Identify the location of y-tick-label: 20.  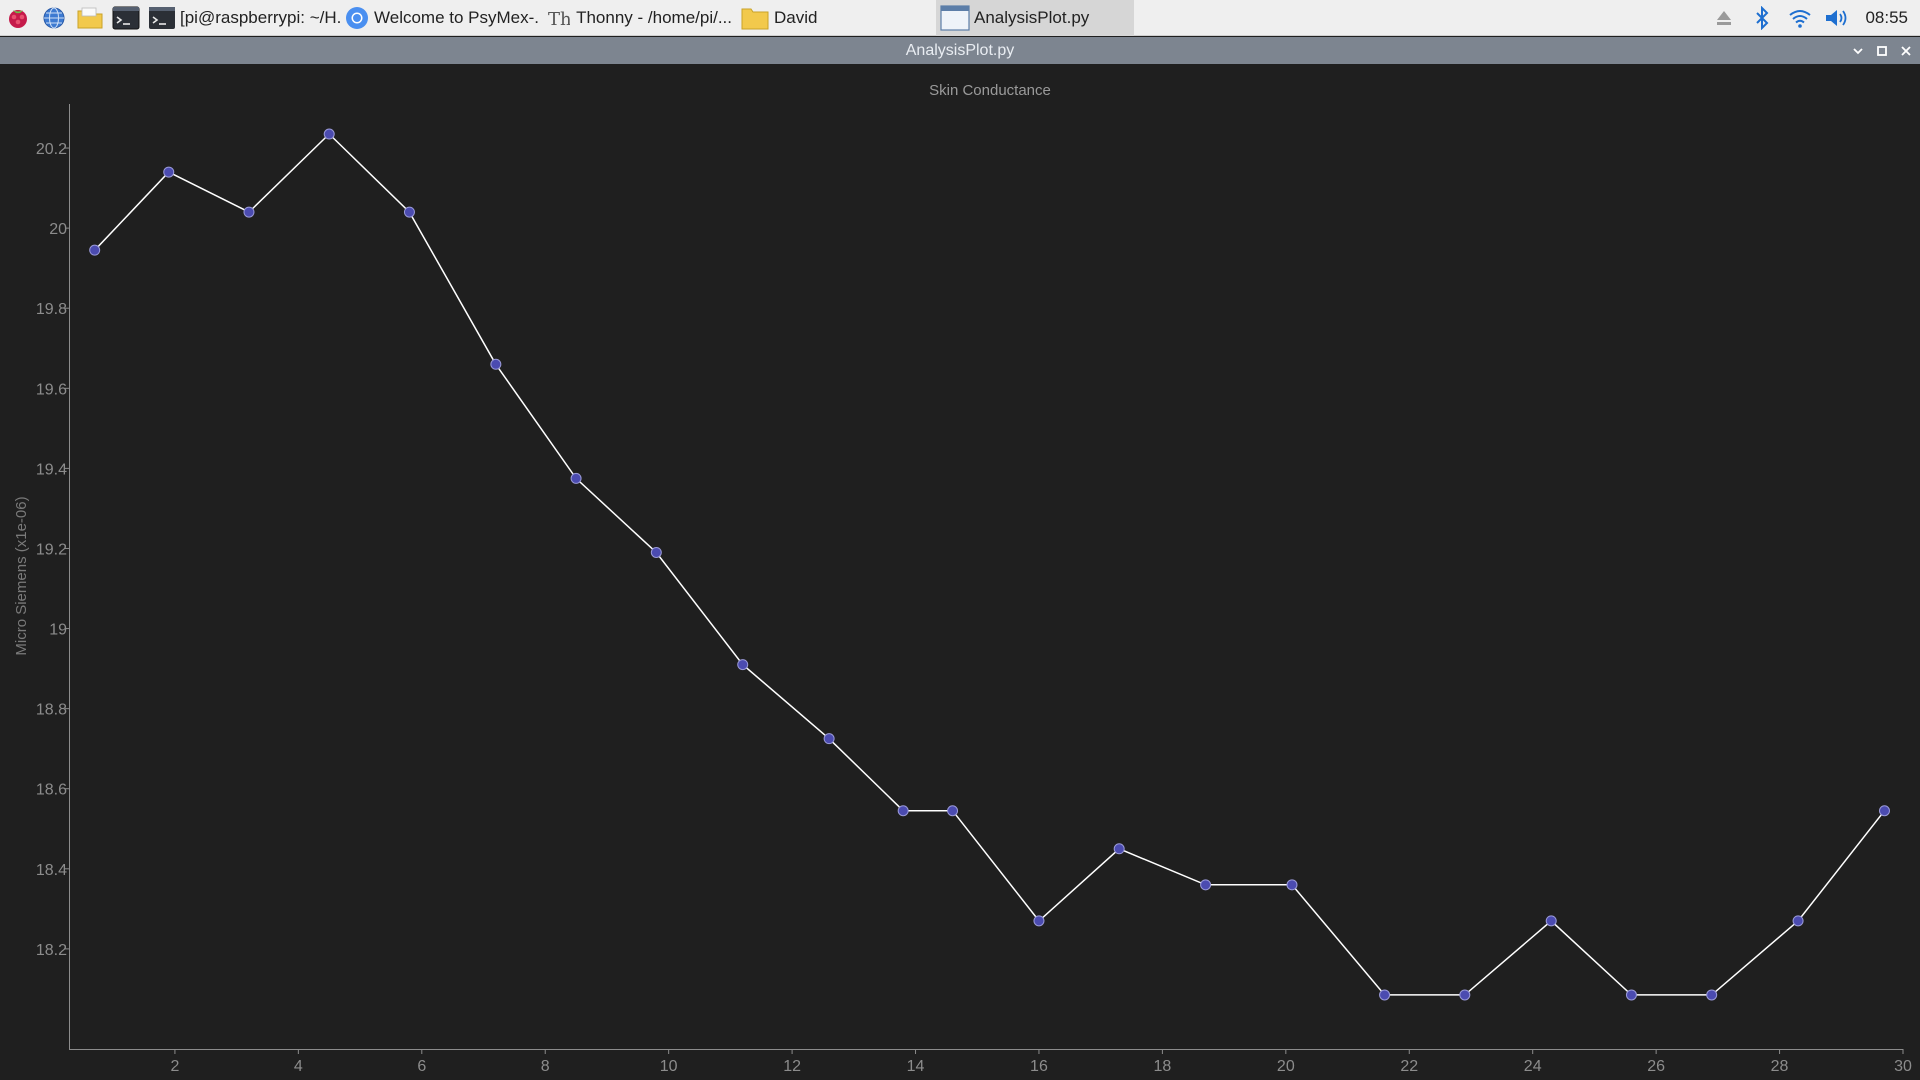
(58, 229).